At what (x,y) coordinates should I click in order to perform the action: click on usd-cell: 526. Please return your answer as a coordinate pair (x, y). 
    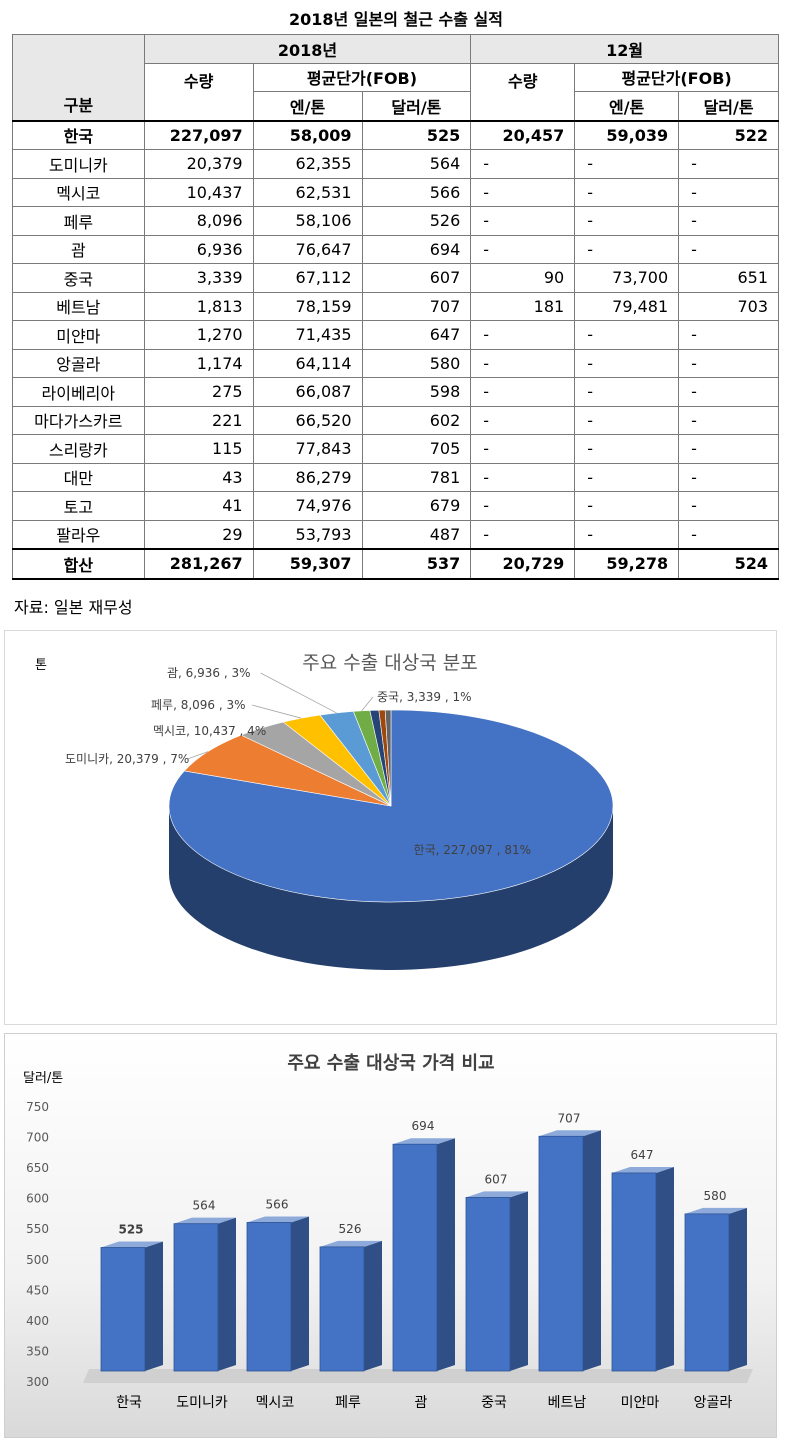
    Looking at the image, I should click on (416, 221).